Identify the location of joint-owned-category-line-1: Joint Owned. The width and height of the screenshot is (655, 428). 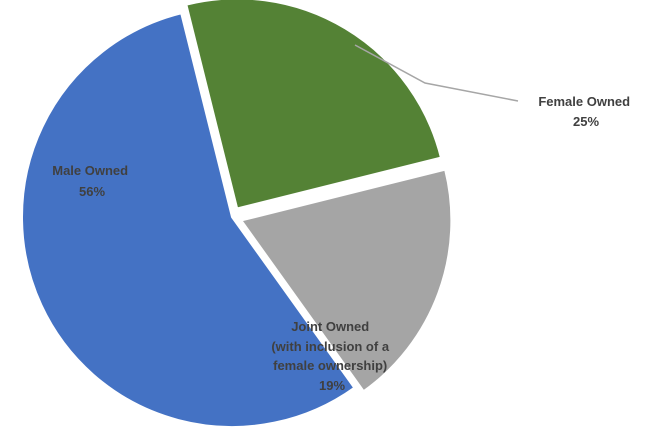
(330, 326).